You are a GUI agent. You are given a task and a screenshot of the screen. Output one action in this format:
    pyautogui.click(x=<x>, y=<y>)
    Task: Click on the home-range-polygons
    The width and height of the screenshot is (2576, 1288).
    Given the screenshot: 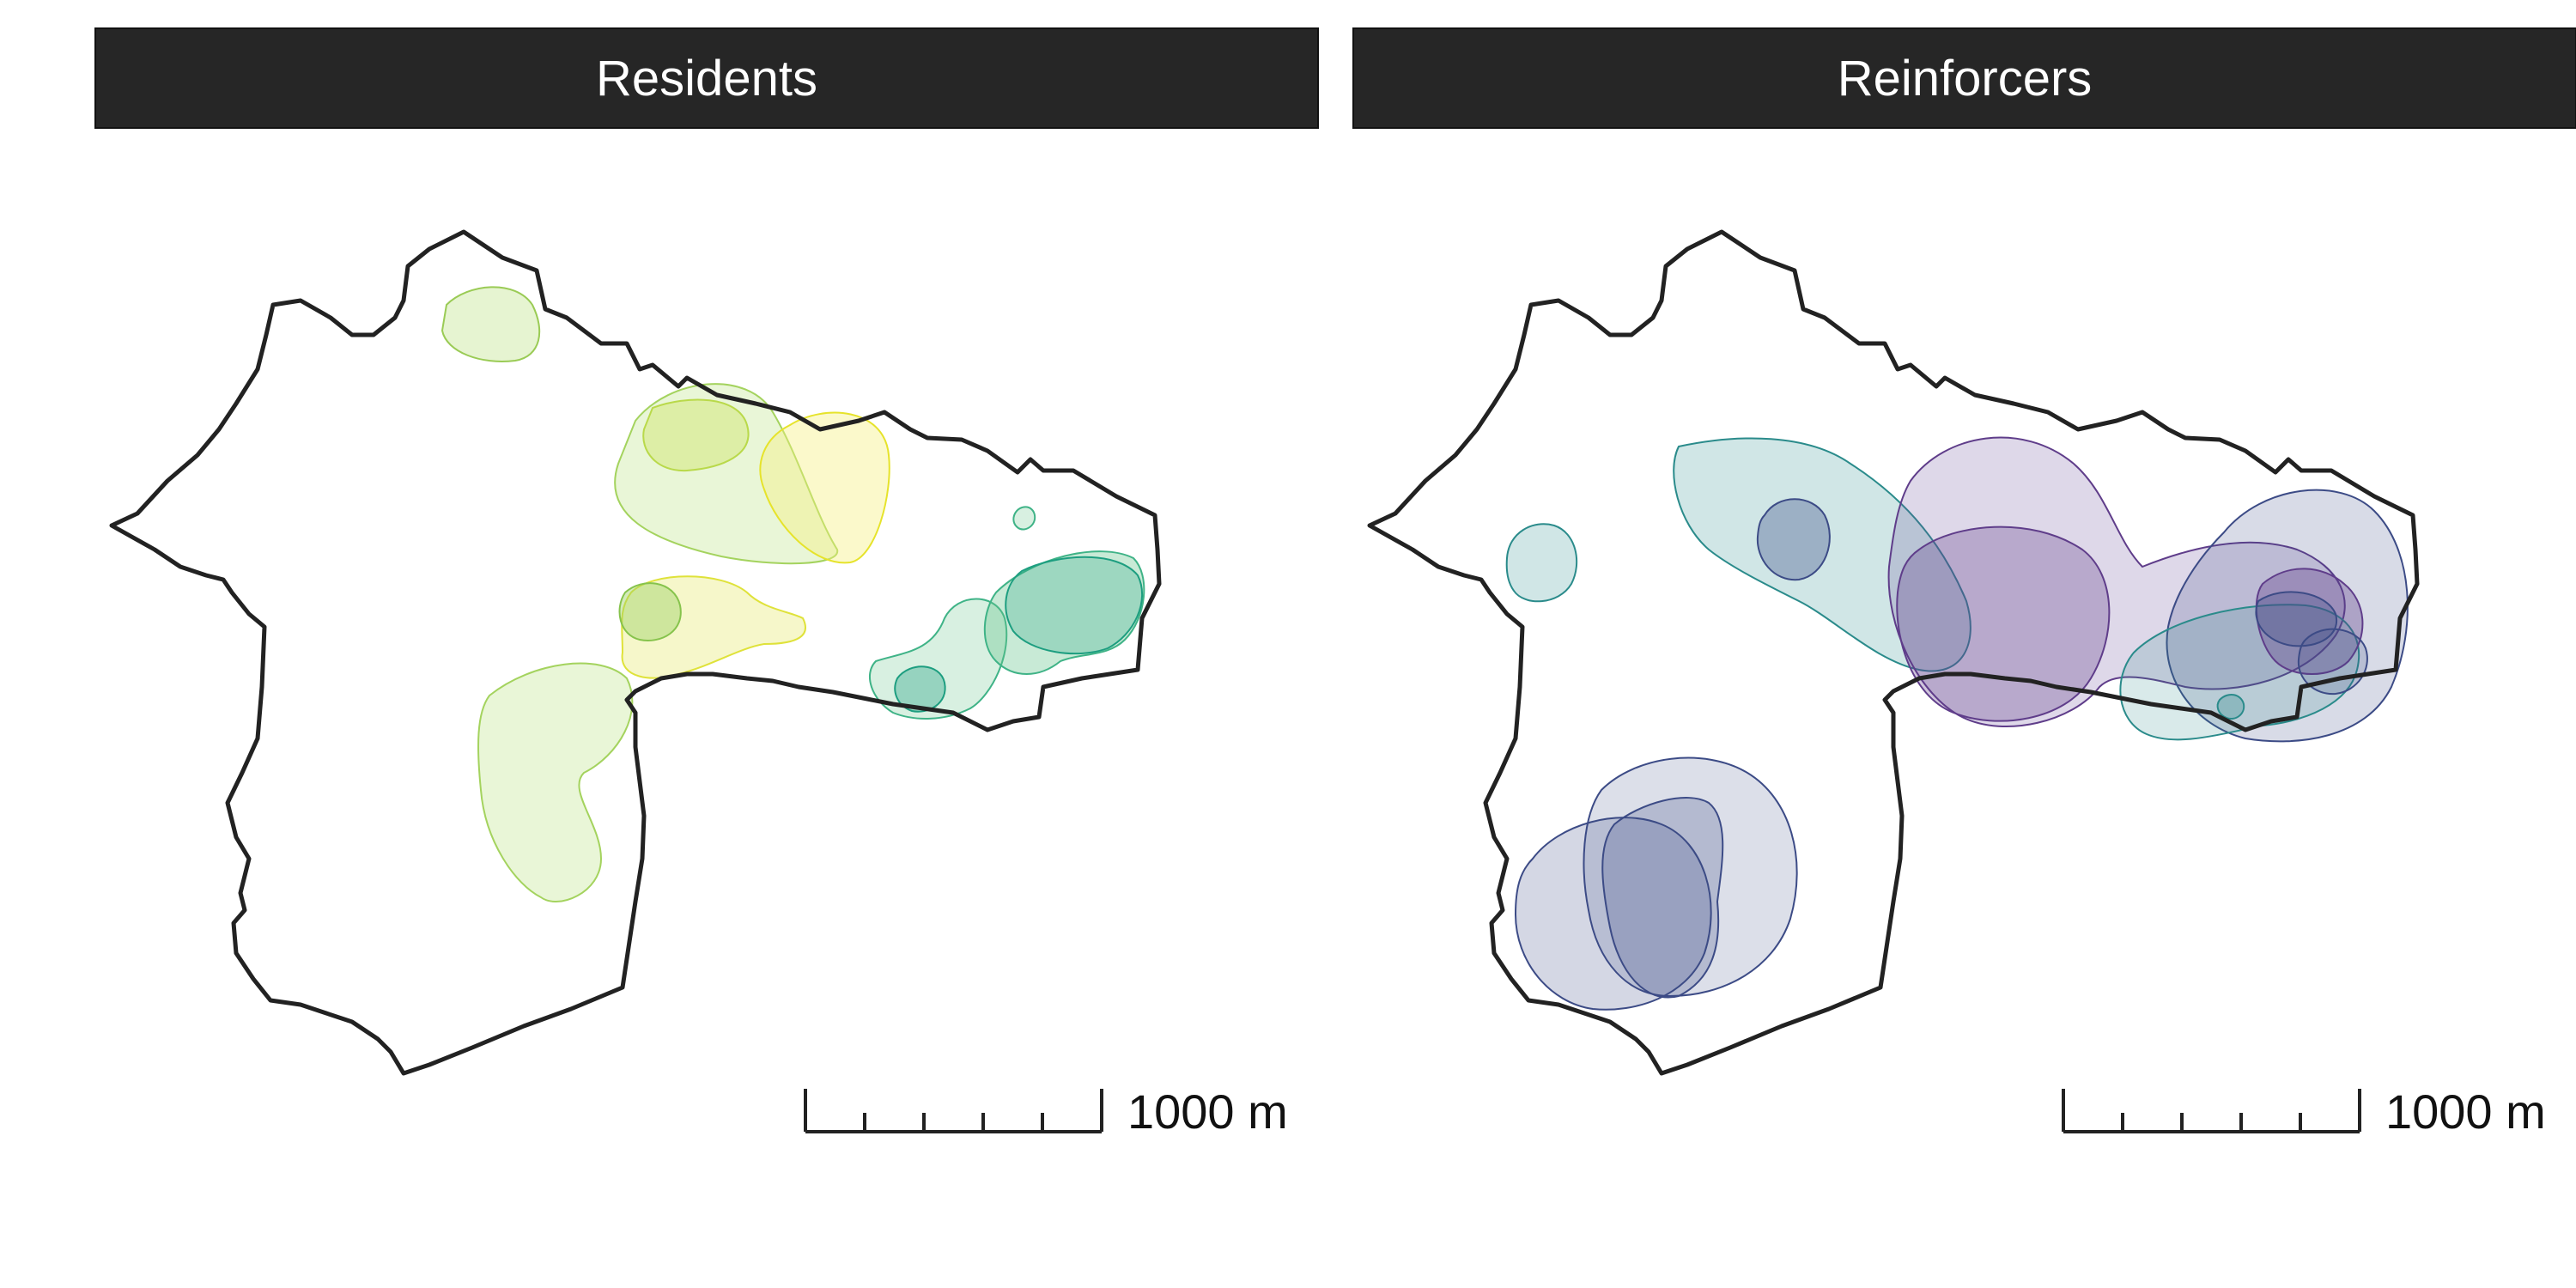 What is the action you would take?
    pyautogui.click(x=792, y=594)
    